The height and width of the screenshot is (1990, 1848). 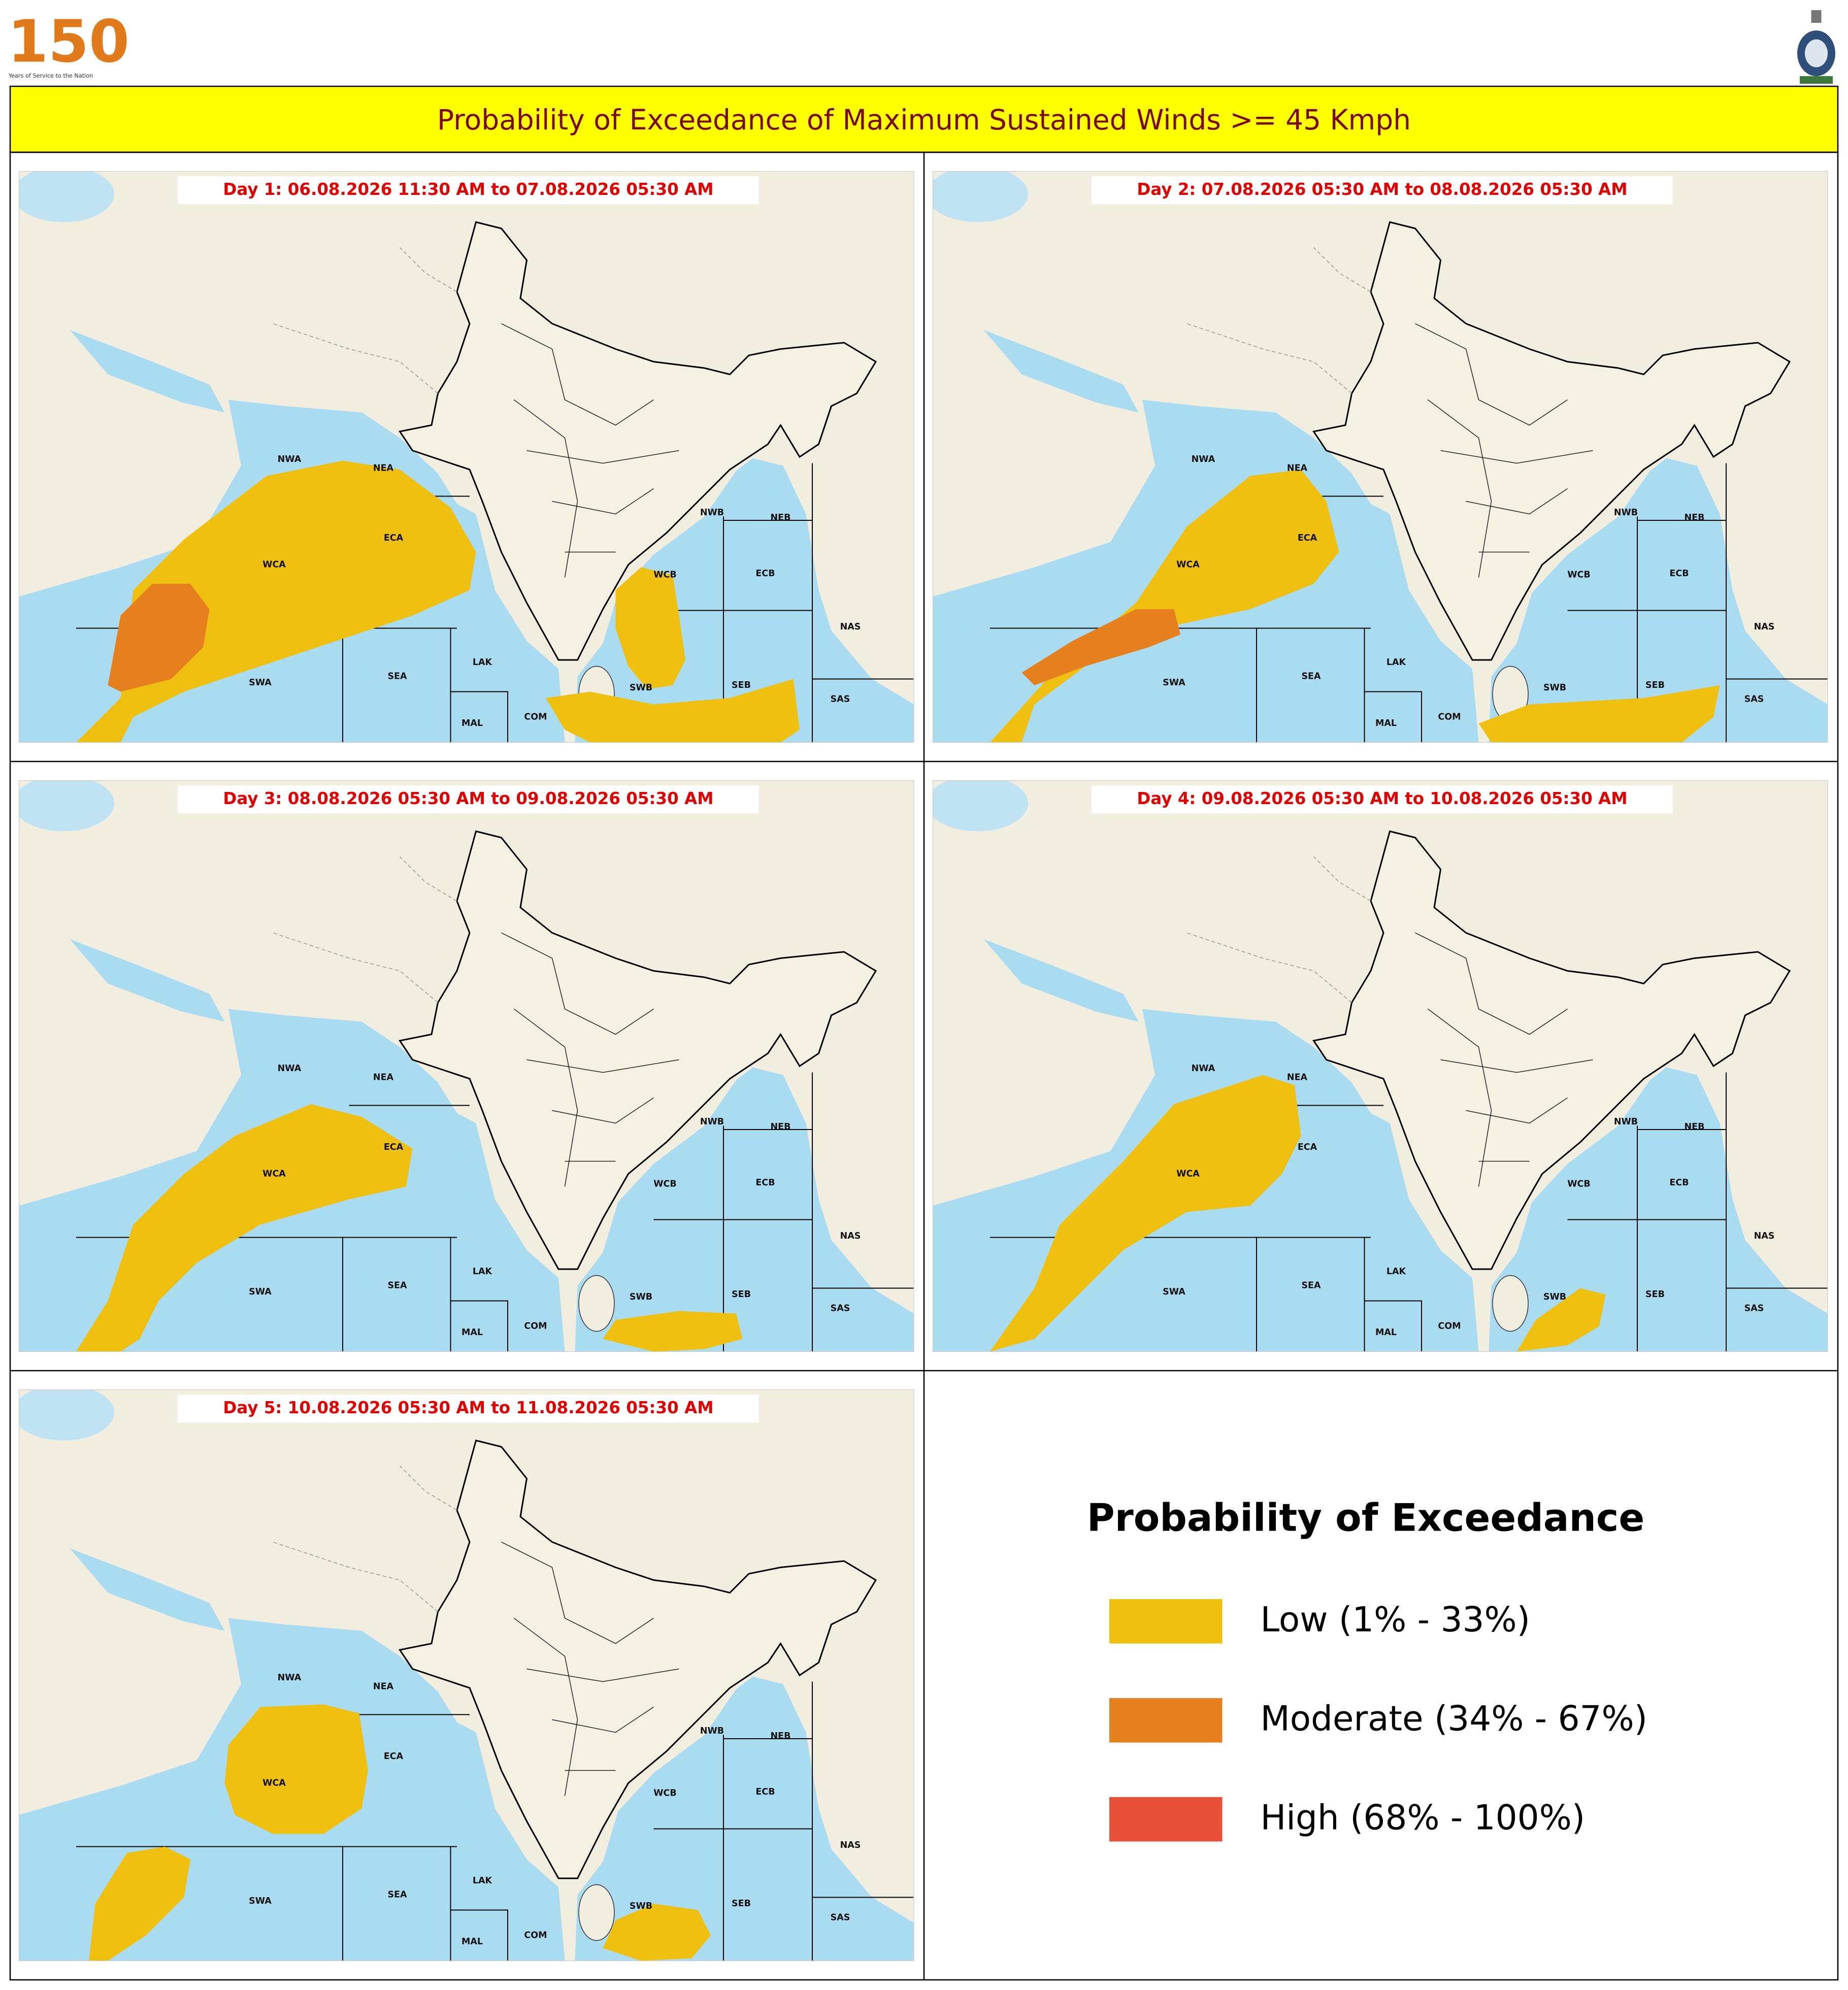 I want to click on logo-number: 150, so click(x=68, y=42).